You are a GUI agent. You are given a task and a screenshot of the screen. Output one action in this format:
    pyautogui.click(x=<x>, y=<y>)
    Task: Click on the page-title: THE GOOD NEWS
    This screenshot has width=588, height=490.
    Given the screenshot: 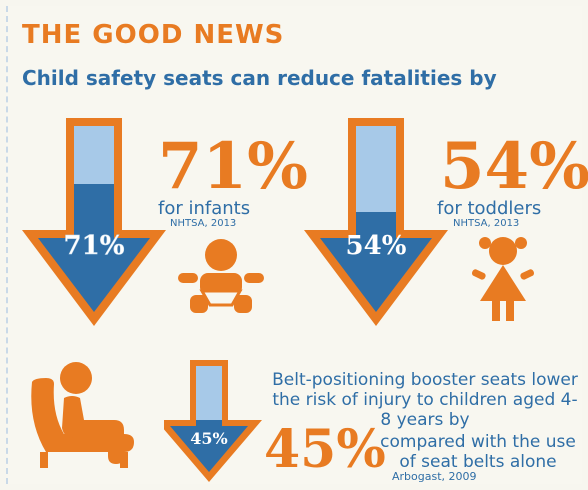 What is the action you would take?
    pyautogui.click(x=153, y=35)
    